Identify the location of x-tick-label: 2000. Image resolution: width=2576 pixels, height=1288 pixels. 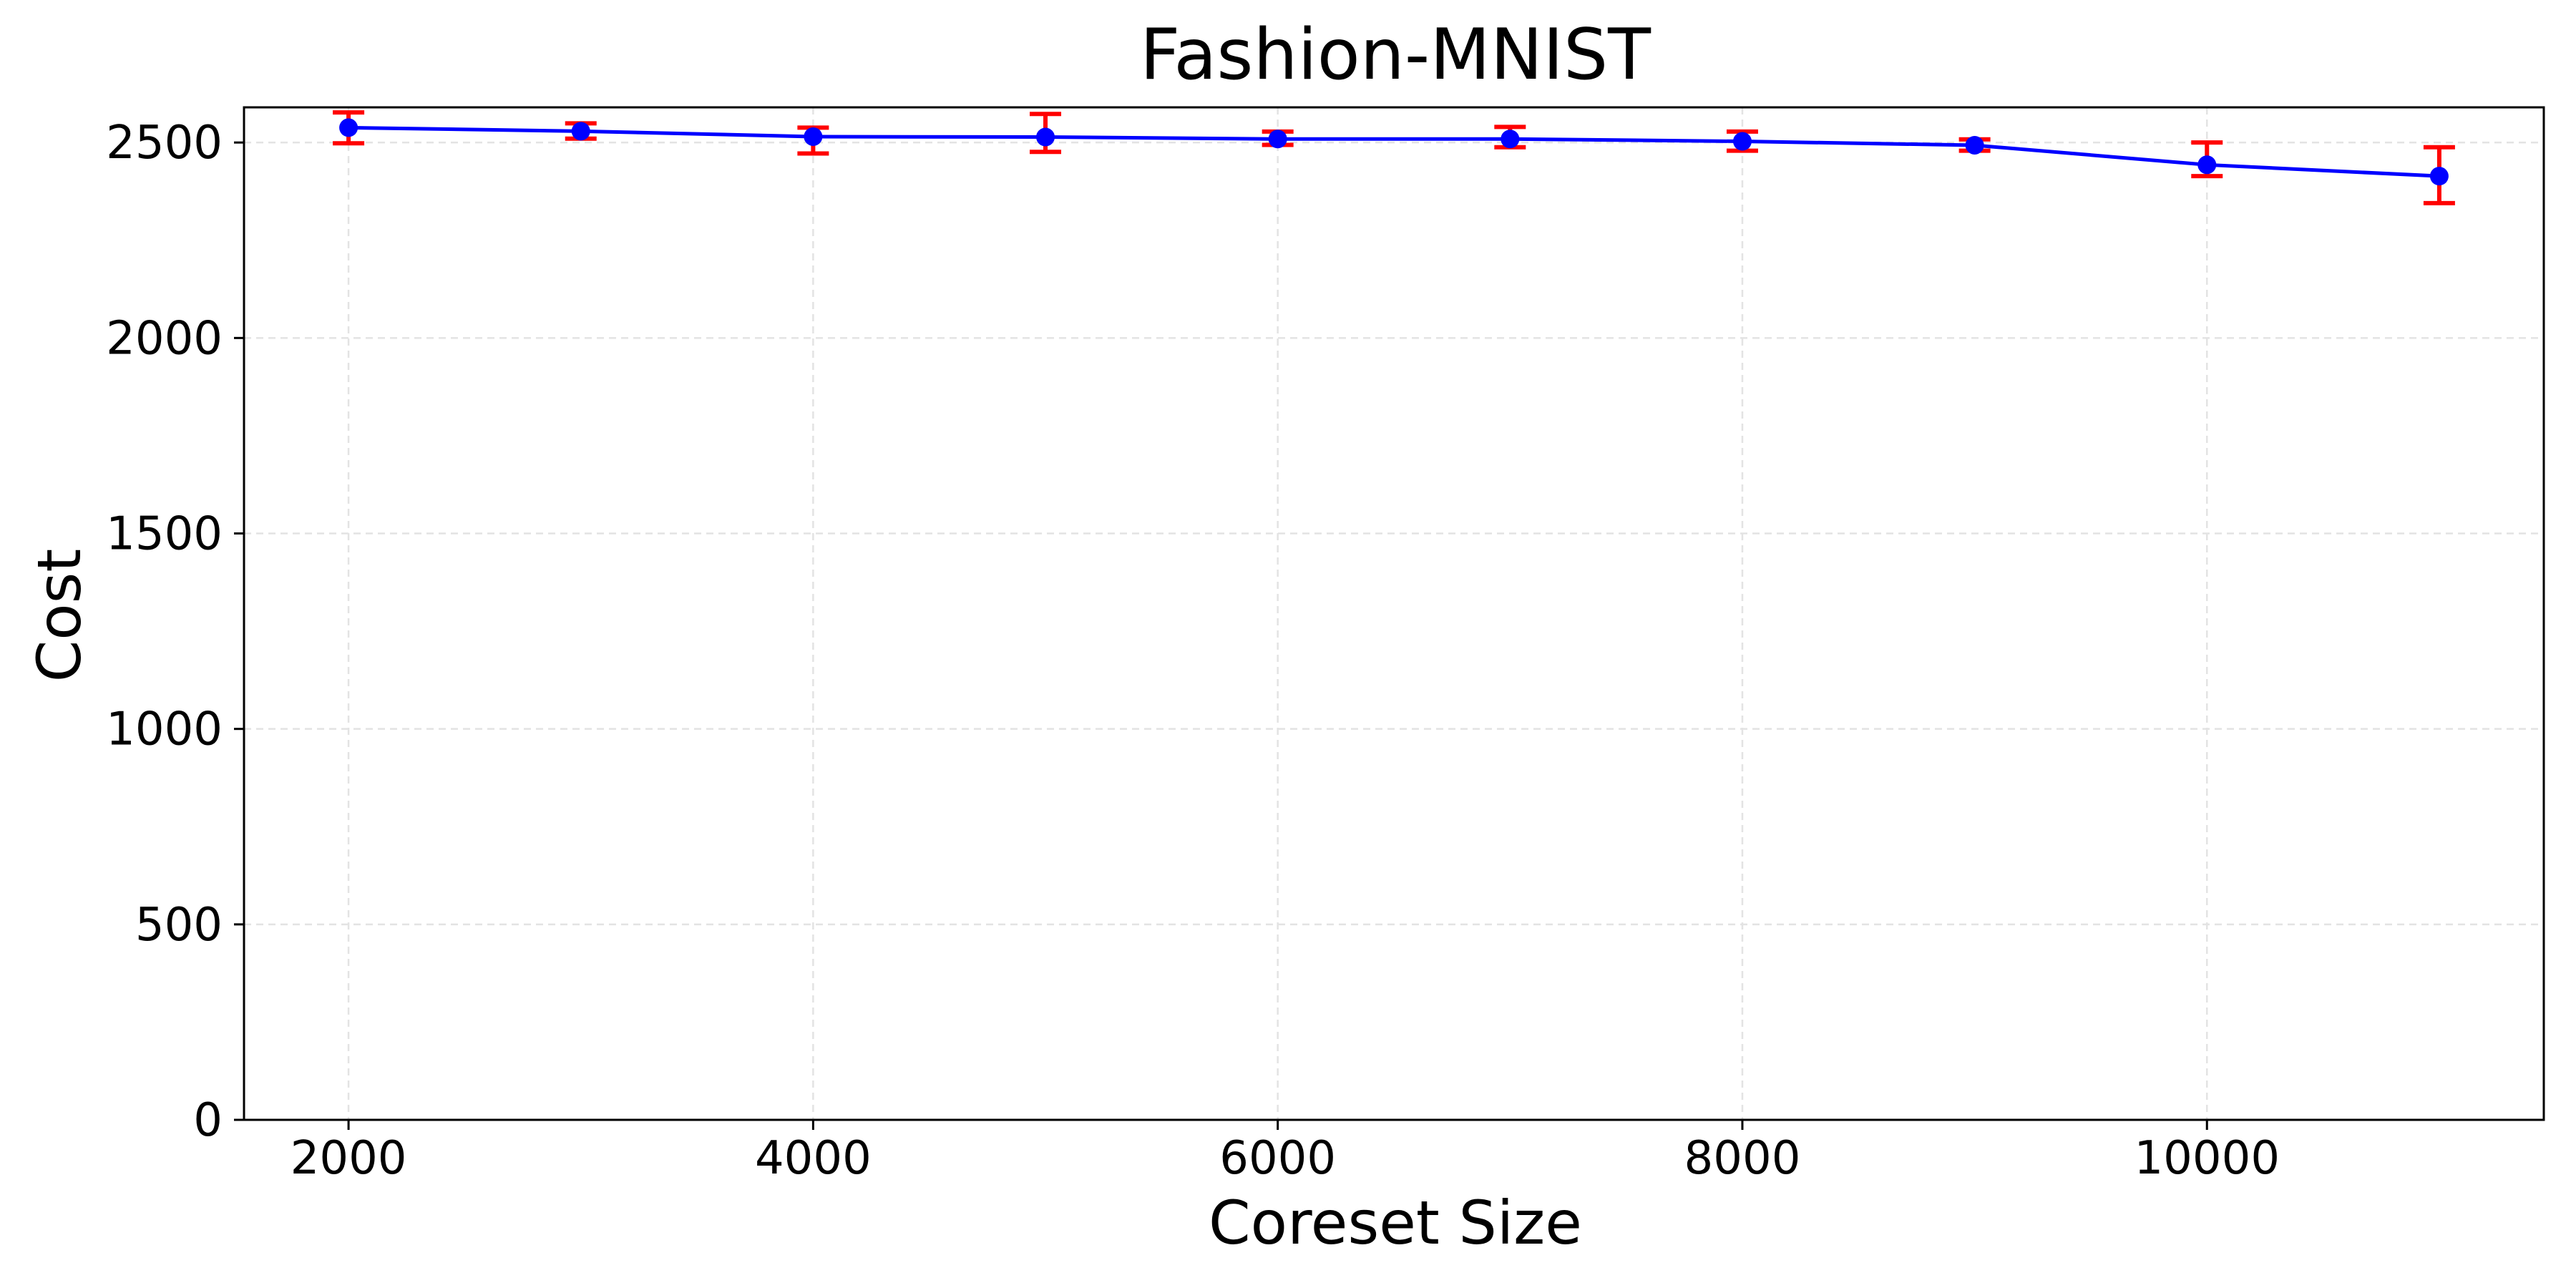
(349, 1158).